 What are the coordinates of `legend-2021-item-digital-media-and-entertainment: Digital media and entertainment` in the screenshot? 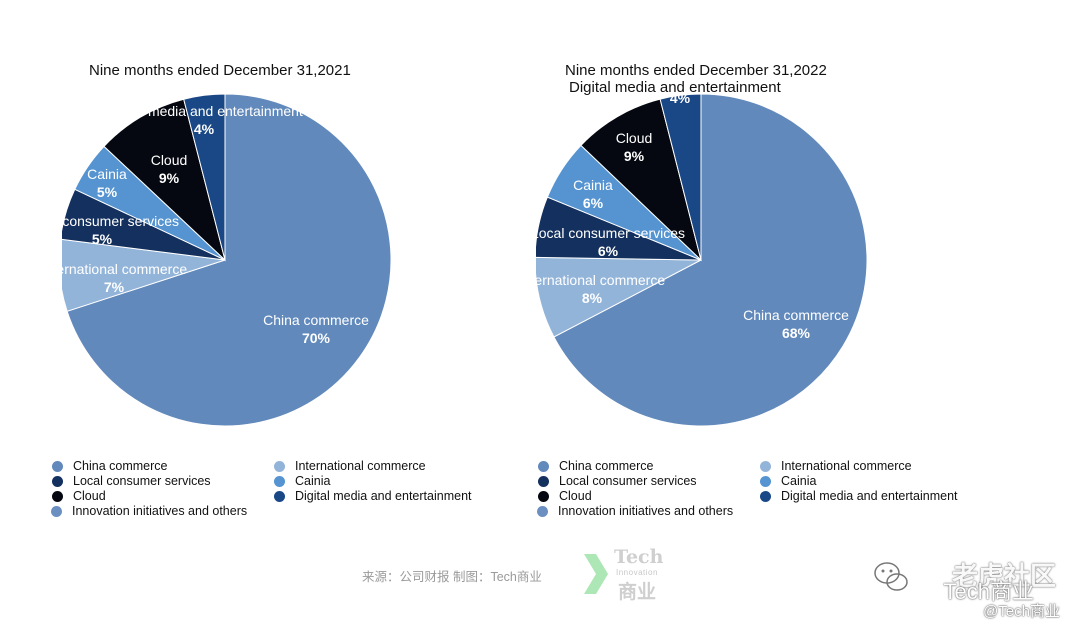 It's located at (373, 496).